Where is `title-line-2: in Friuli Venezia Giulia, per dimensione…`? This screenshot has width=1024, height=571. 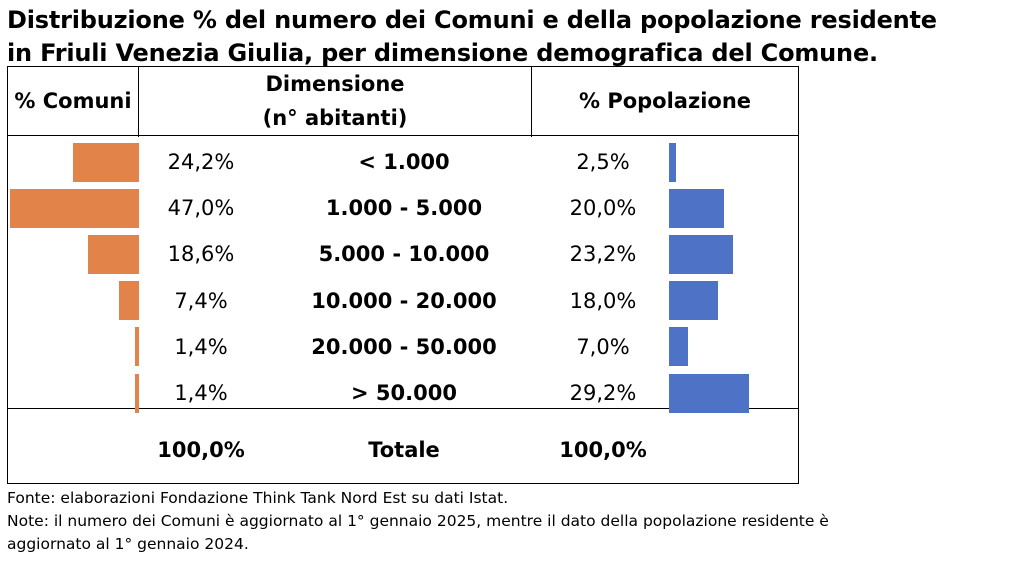 title-line-2: in Friuli Venezia Giulia, per dimensione… is located at coordinates (442, 53).